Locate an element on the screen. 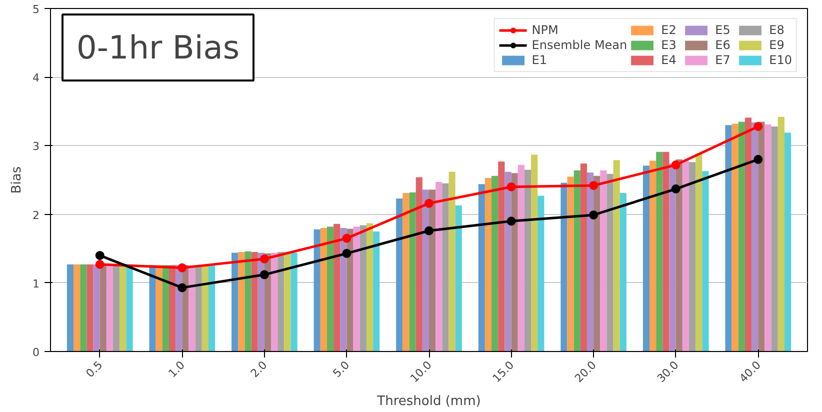  legend-label: E10 is located at coordinates (780, 60).